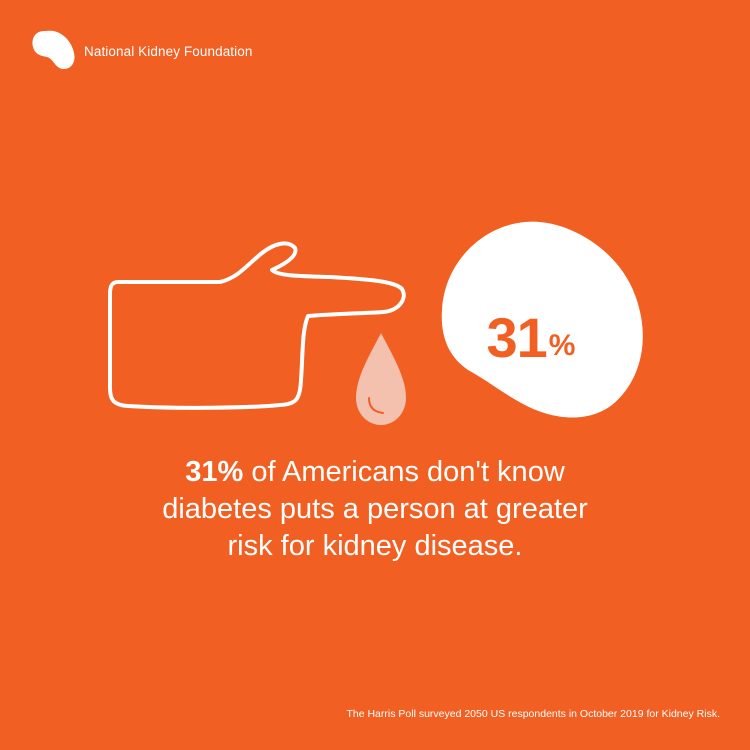  I want to click on brand-header: National Kidney Foundation, so click(141, 50).